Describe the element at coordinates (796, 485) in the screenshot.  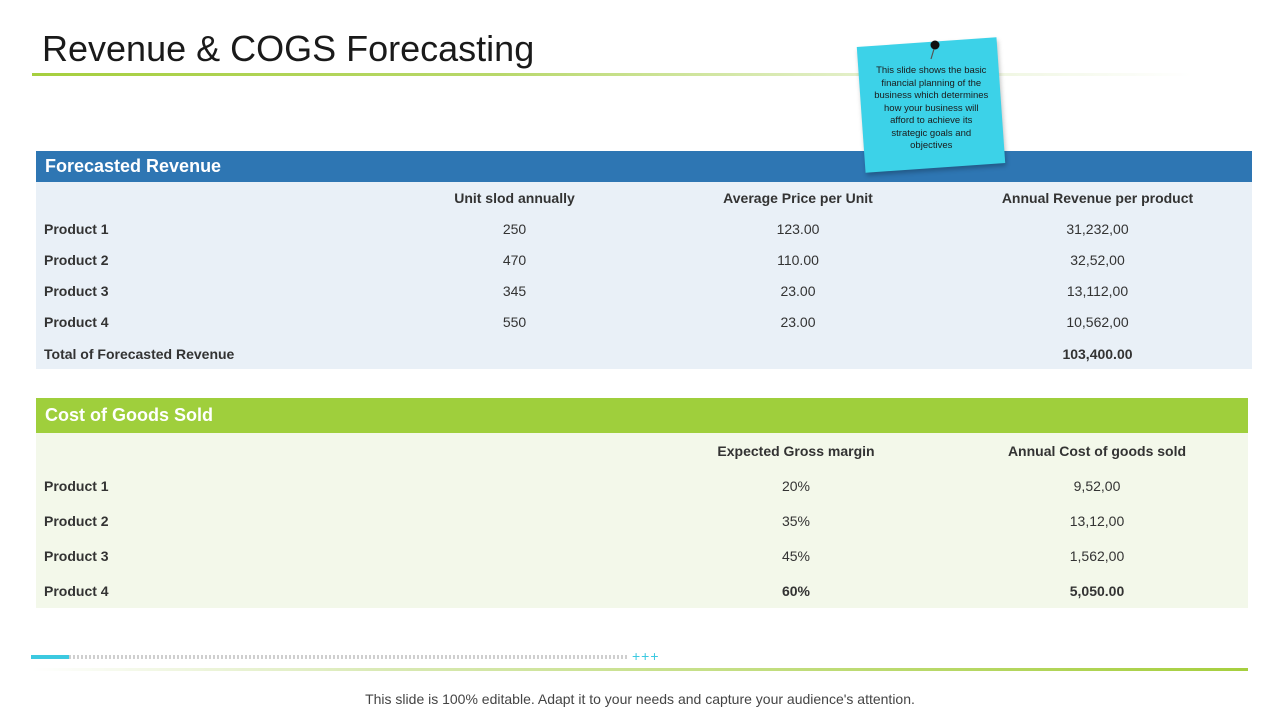
I see `table-cell: 20%` at that location.